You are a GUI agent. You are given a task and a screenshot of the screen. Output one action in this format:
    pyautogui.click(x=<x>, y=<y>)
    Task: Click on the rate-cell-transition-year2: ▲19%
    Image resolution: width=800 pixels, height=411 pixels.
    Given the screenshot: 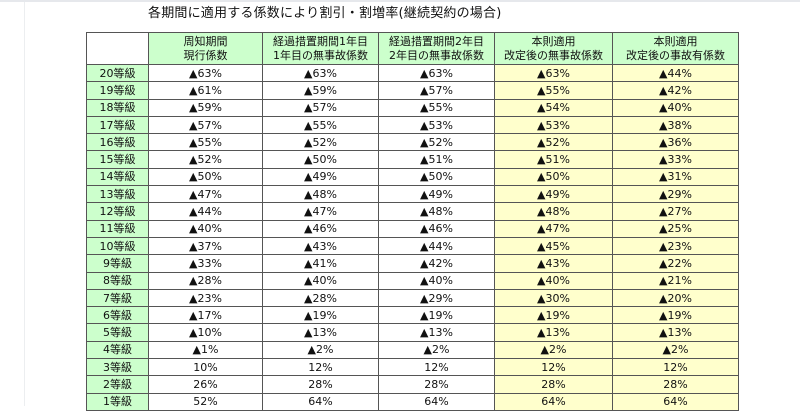 What is the action you would take?
    pyautogui.click(x=436, y=315)
    